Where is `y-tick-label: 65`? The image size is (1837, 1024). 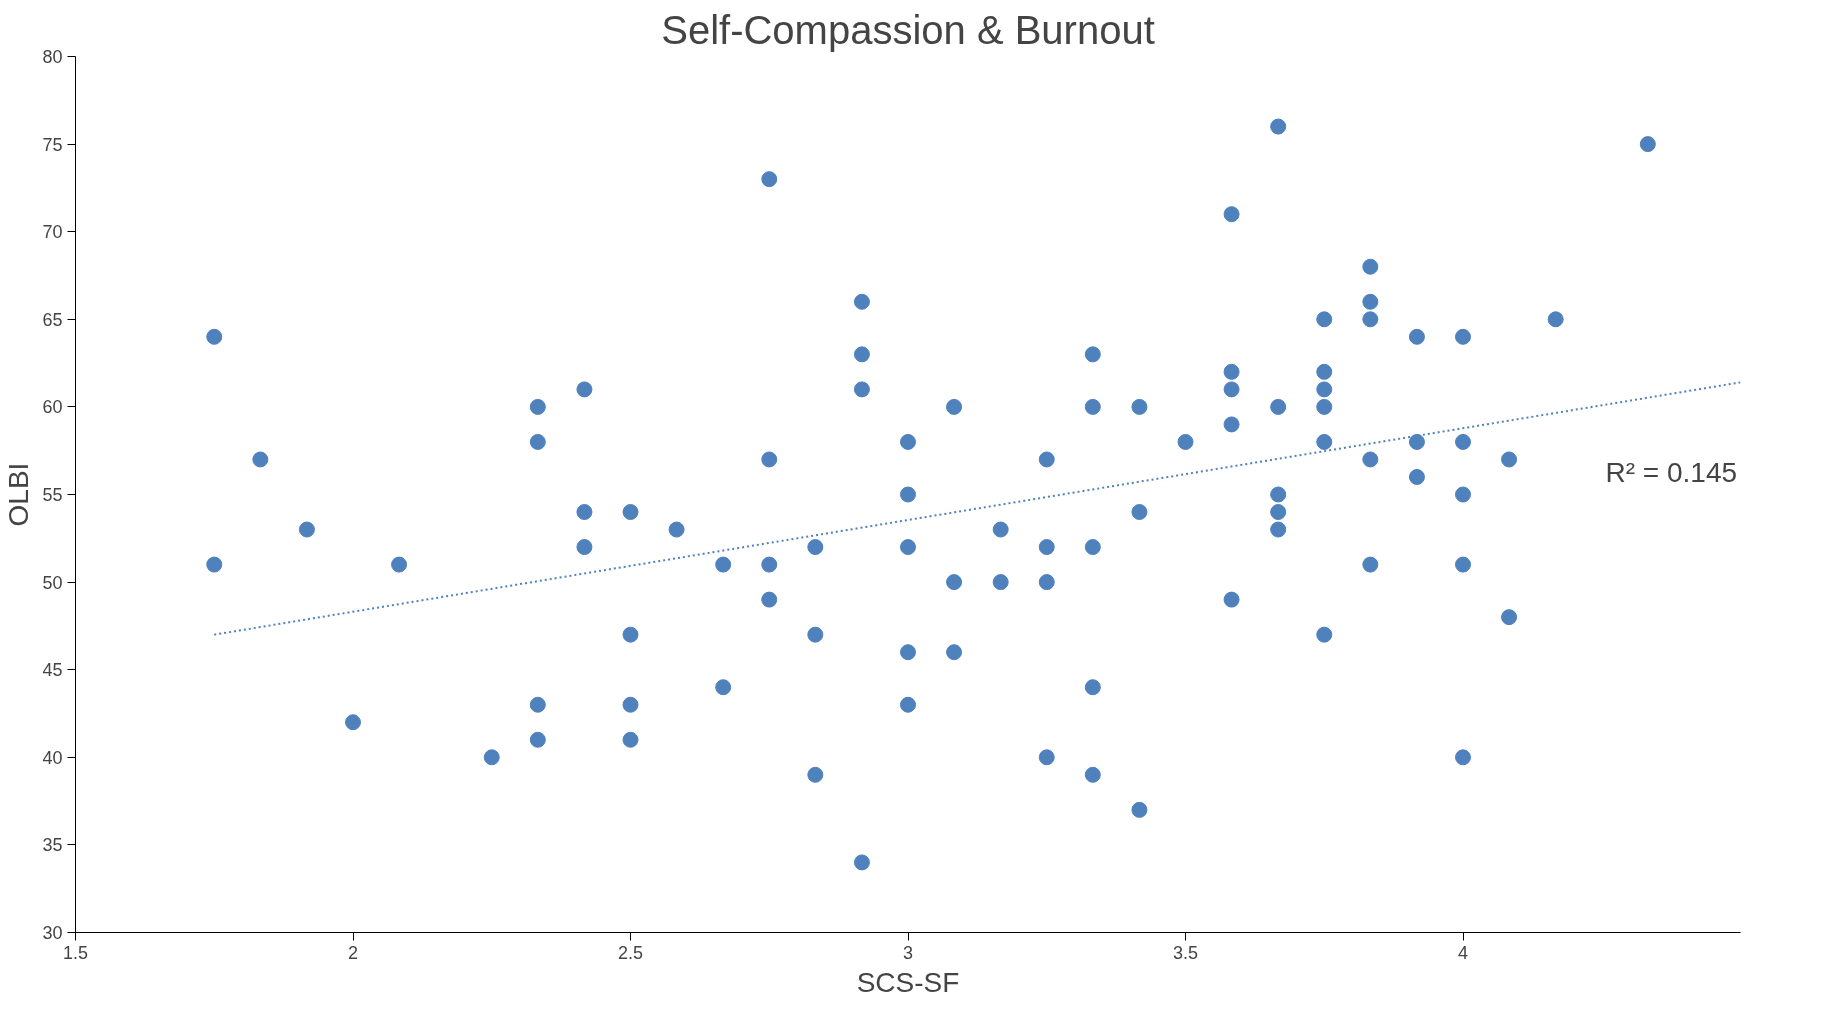 y-tick-label: 65 is located at coordinates (52, 319).